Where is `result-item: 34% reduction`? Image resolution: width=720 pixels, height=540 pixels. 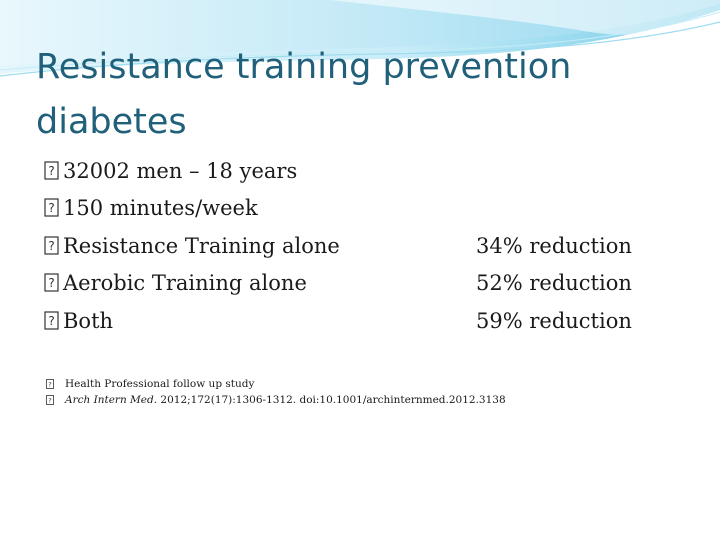 result-item: 34% reduction is located at coordinates (554, 245).